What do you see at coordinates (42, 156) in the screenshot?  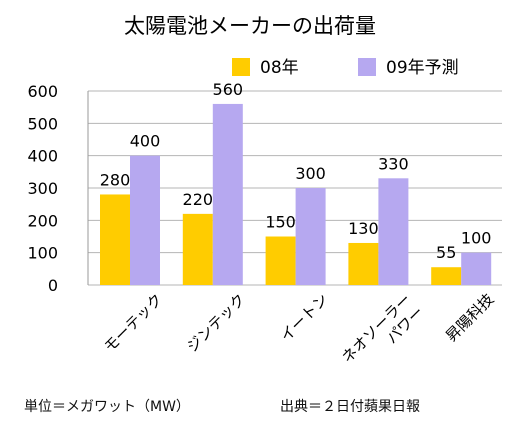 I see `y-tick-label: 400` at bounding box center [42, 156].